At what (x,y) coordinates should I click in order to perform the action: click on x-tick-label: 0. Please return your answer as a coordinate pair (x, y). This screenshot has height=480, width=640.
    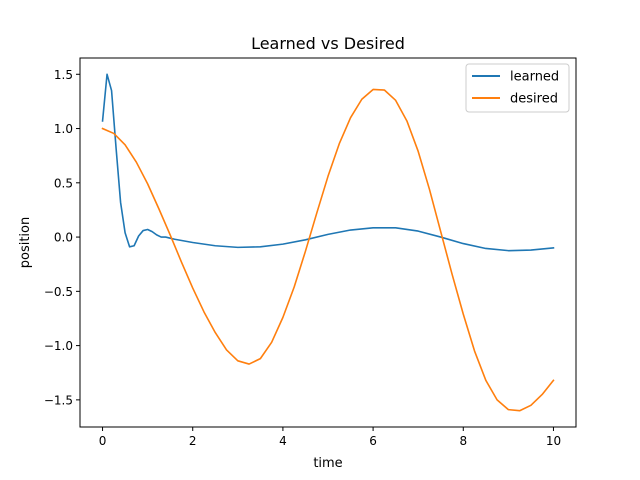
    Looking at the image, I should click on (103, 441).